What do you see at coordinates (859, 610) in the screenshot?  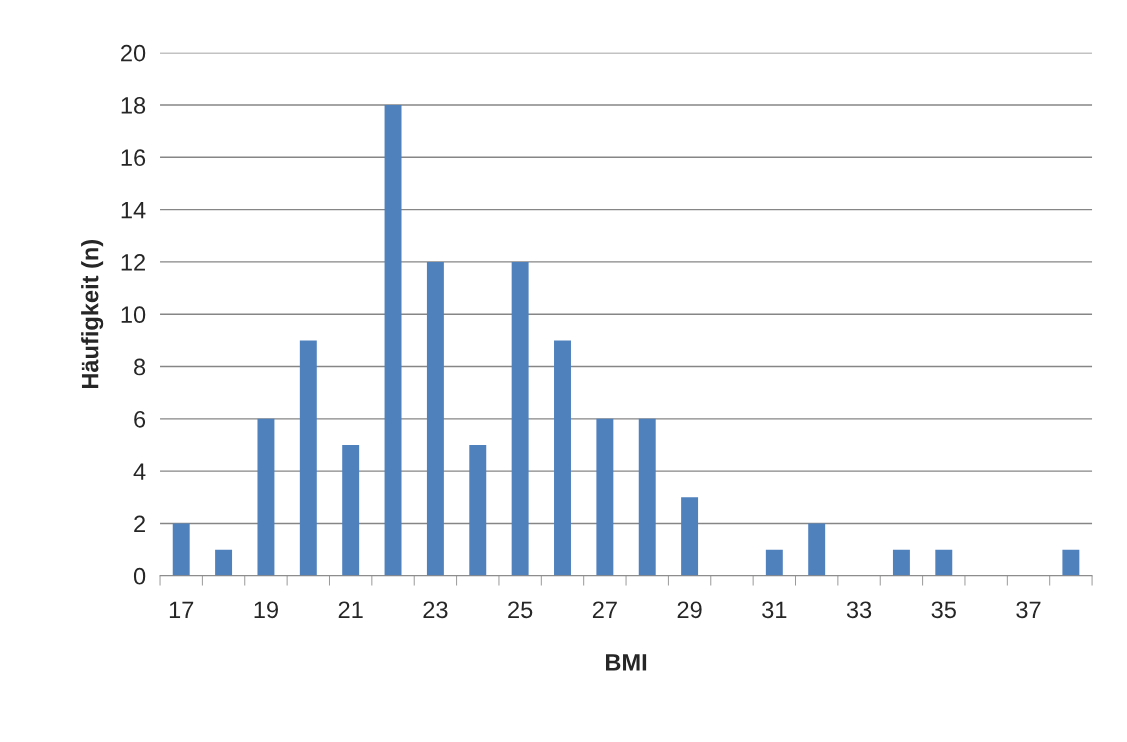 I see `x-tick-label: 33` at bounding box center [859, 610].